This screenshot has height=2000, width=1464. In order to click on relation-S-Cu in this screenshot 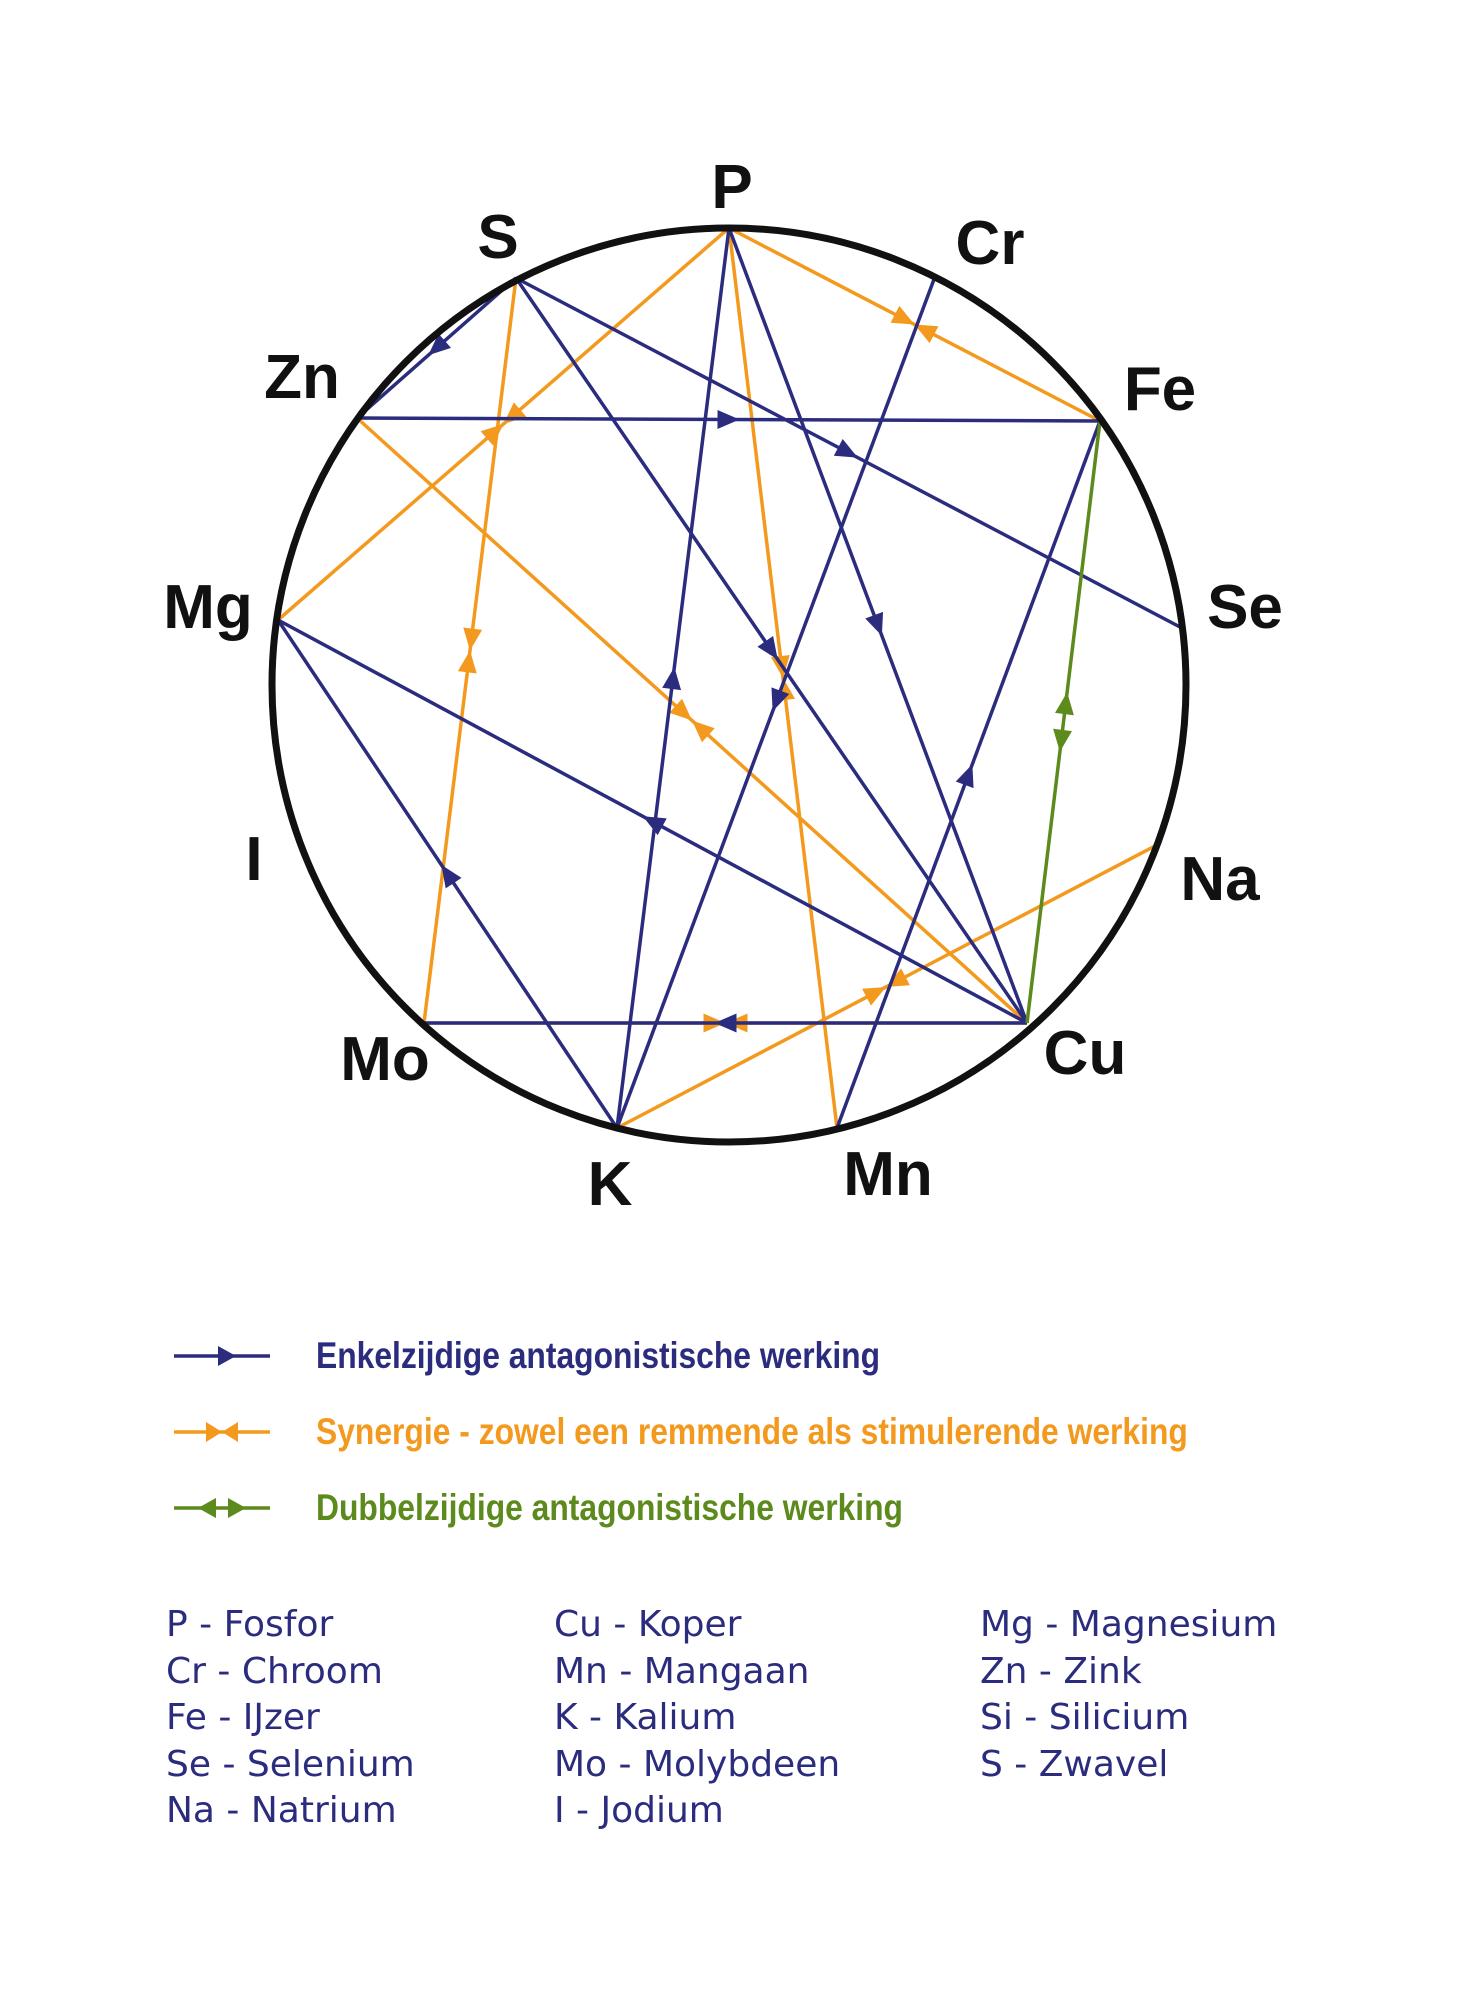, I will do `click(771, 650)`.